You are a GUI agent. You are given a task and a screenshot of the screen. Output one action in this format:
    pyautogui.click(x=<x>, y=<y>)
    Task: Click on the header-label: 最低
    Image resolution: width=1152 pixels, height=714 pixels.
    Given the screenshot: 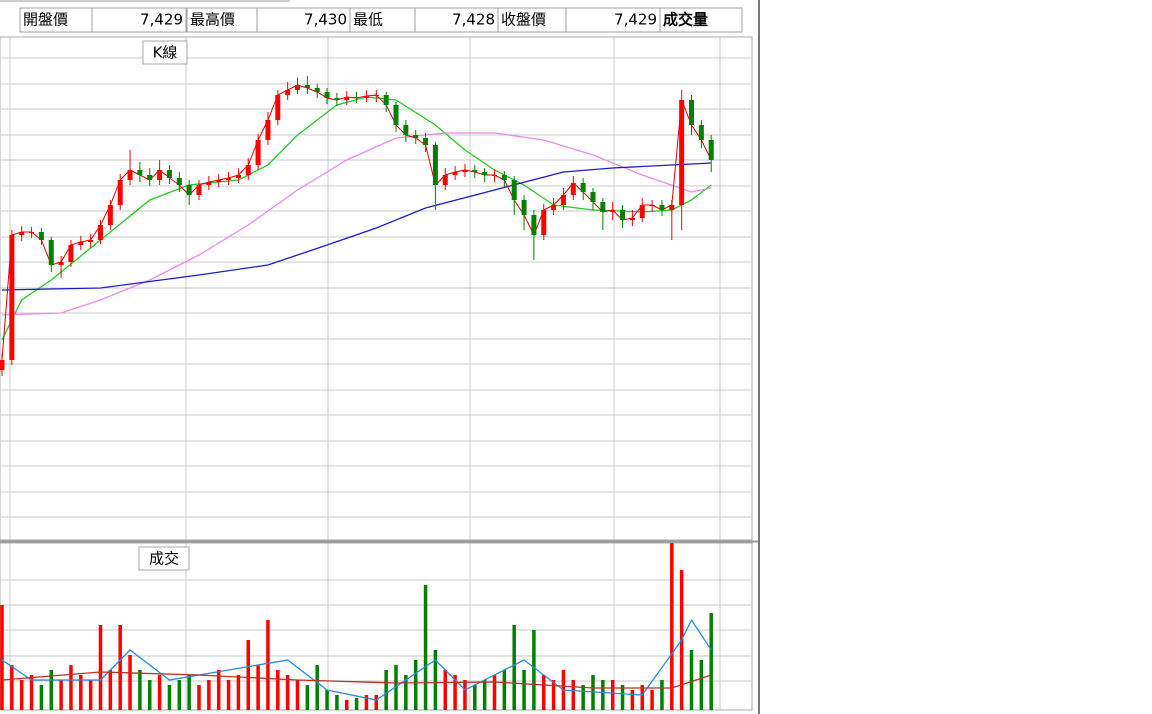 What is the action you would take?
    pyautogui.click(x=368, y=20)
    